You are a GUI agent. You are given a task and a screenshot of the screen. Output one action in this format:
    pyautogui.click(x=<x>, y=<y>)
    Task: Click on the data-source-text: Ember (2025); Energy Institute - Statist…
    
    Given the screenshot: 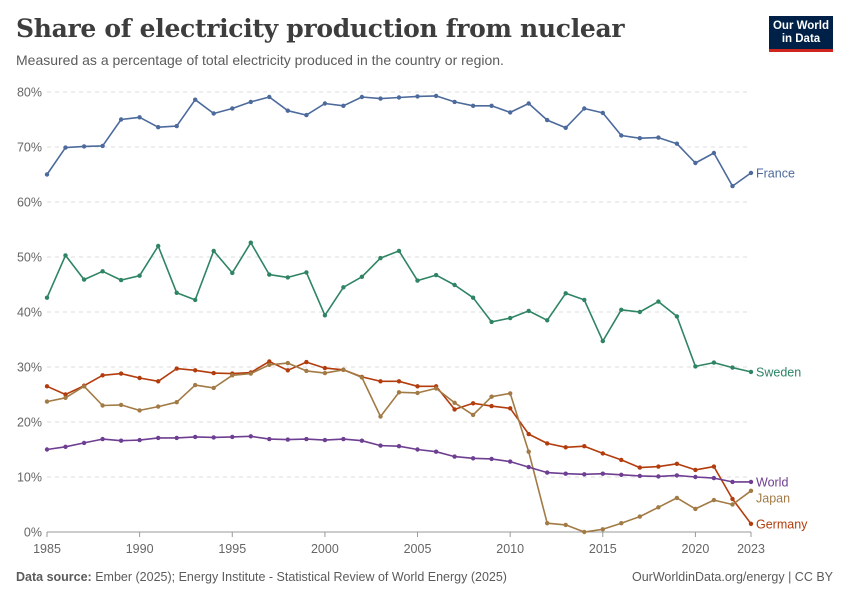 What is the action you would take?
    pyautogui.click(x=301, y=577)
    